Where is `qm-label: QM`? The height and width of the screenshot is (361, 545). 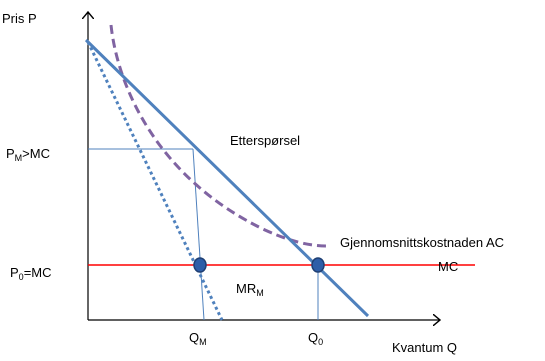 qm-label: QM is located at coordinates (198, 338).